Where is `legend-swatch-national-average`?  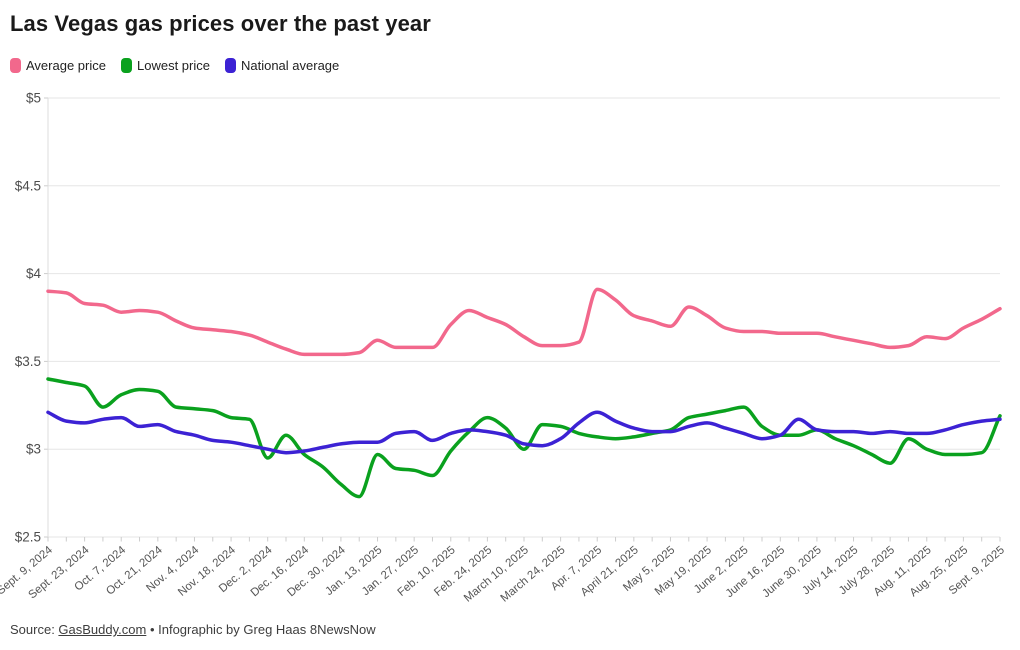 legend-swatch-national-average is located at coordinates (230, 65).